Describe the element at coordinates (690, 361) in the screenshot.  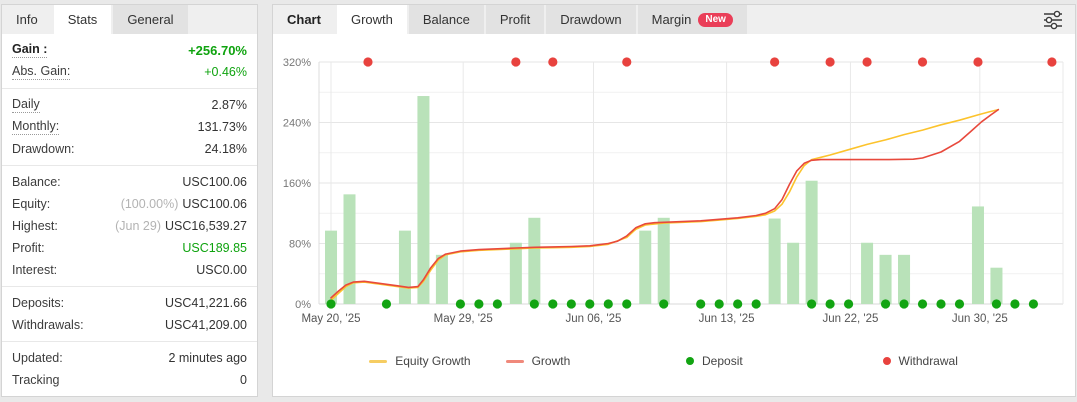
I see `deposit-legend-swatch` at that location.